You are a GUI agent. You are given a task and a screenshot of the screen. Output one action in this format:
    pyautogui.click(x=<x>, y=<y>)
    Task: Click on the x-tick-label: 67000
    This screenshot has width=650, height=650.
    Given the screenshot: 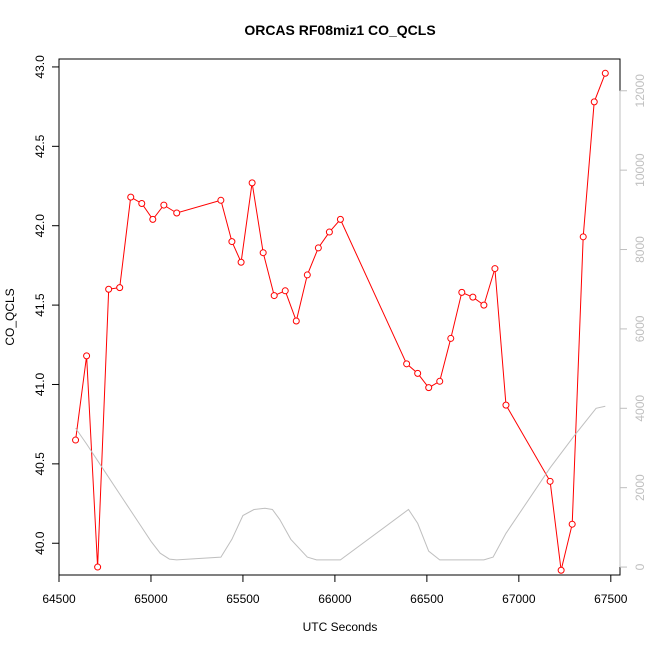 What is the action you would take?
    pyautogui.click(x=519, y=599)
    